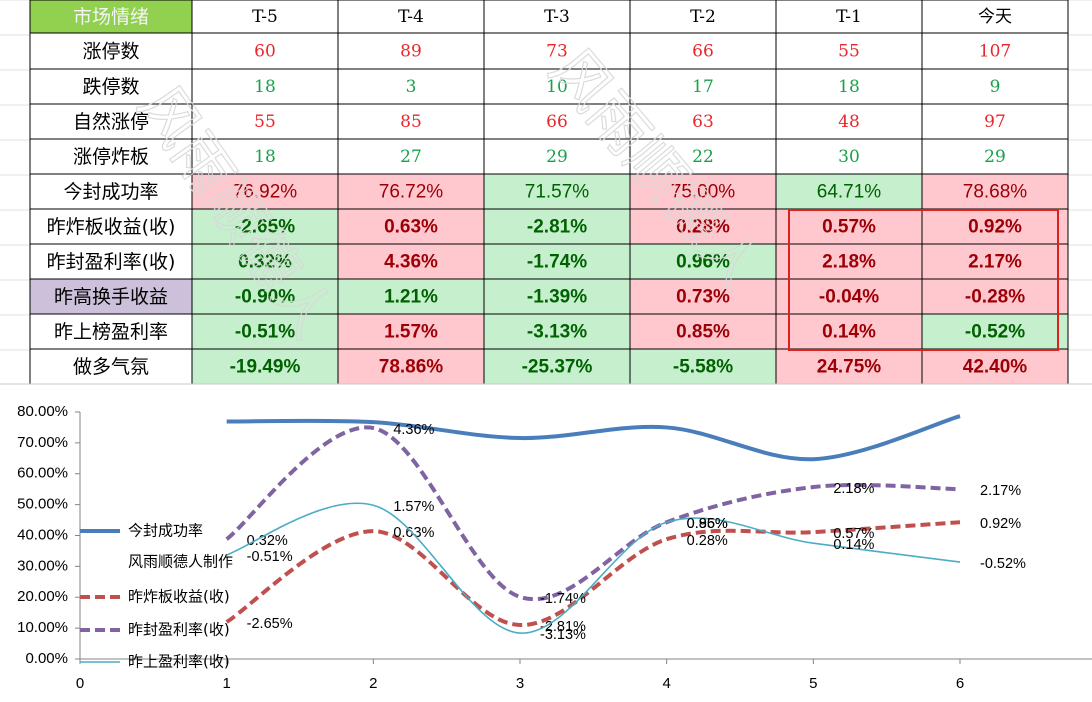 Image resolution: width=1092 pixels, height=702 pixels. Describe the element at coordinates (42, 473) in the screenshot. I see `y-tick-label: 60.00%` at that location.